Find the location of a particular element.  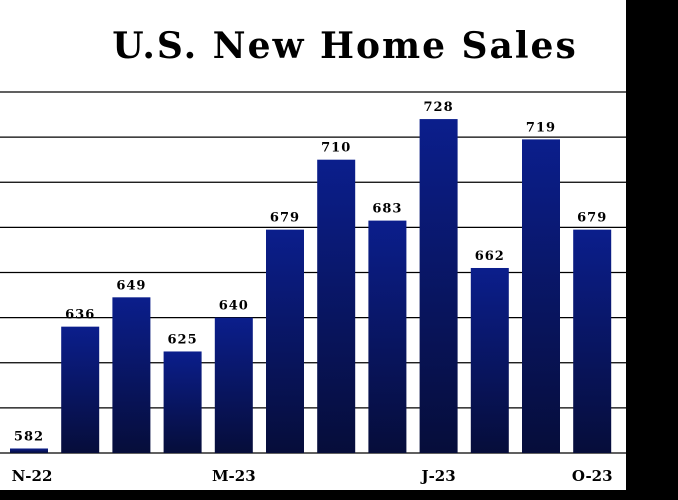

data-label: 636 is located at coordinates (80, 315).